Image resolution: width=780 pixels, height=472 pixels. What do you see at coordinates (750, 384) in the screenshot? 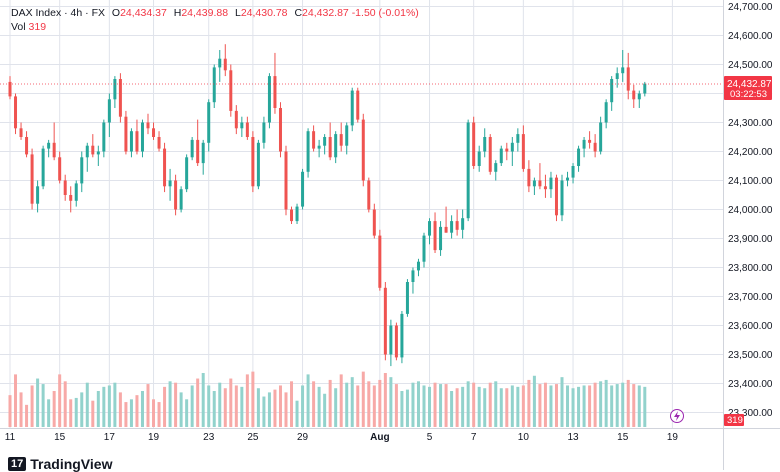
I see `price-tick-label: 23,400.00` at bounding box center [750, 384].